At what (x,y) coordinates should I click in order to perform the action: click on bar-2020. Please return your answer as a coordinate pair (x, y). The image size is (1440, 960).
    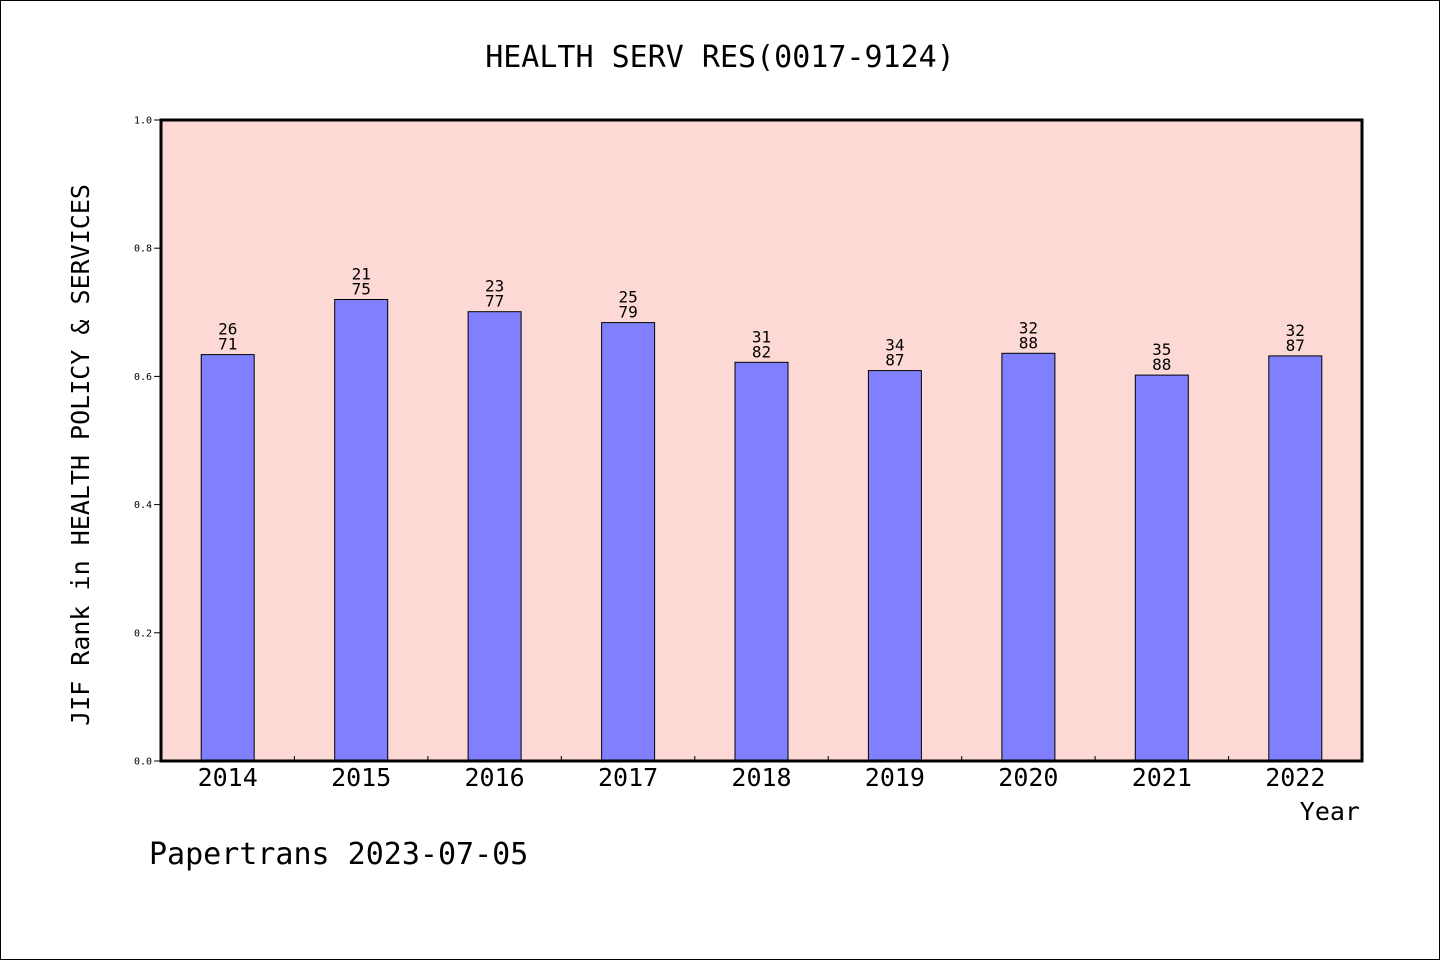
    Looking at the image, I should click on (1028, 557).